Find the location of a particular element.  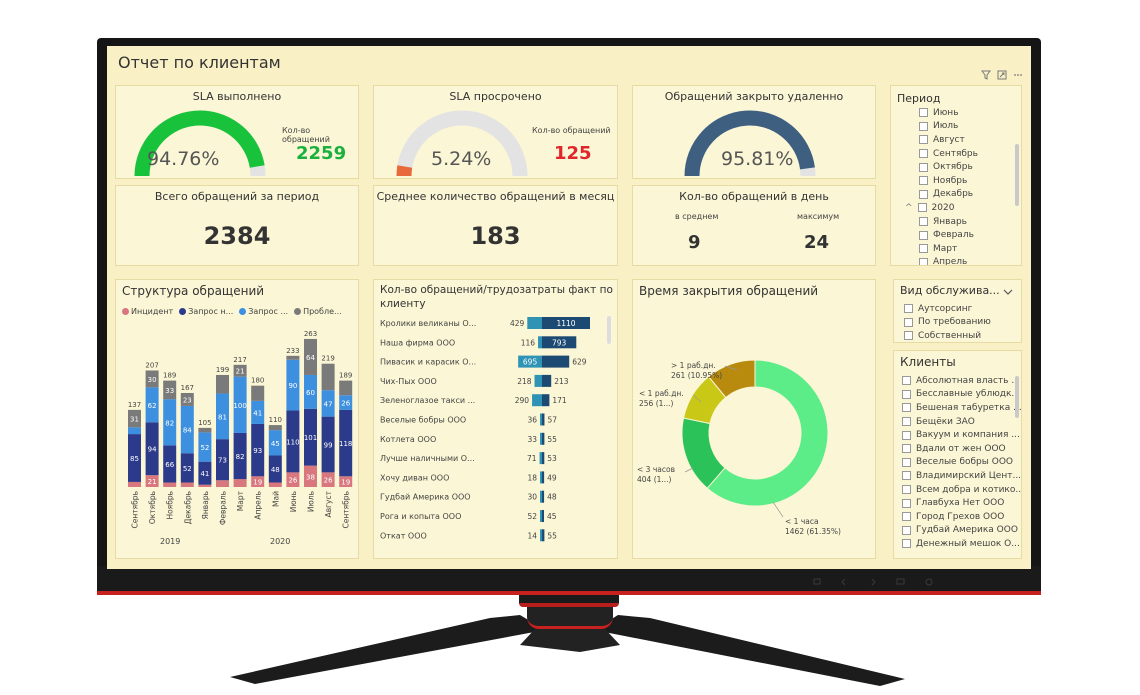

more-options-icon is located at coordinates (1018, 75).